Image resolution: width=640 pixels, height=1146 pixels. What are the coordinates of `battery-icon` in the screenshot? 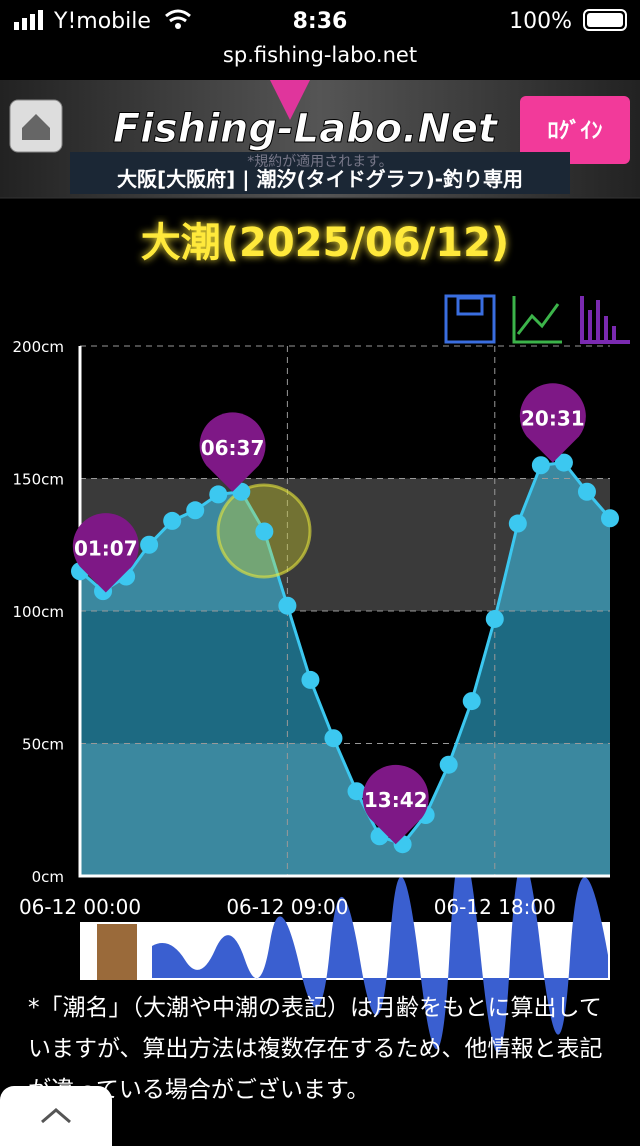 It's located at (605, 20).